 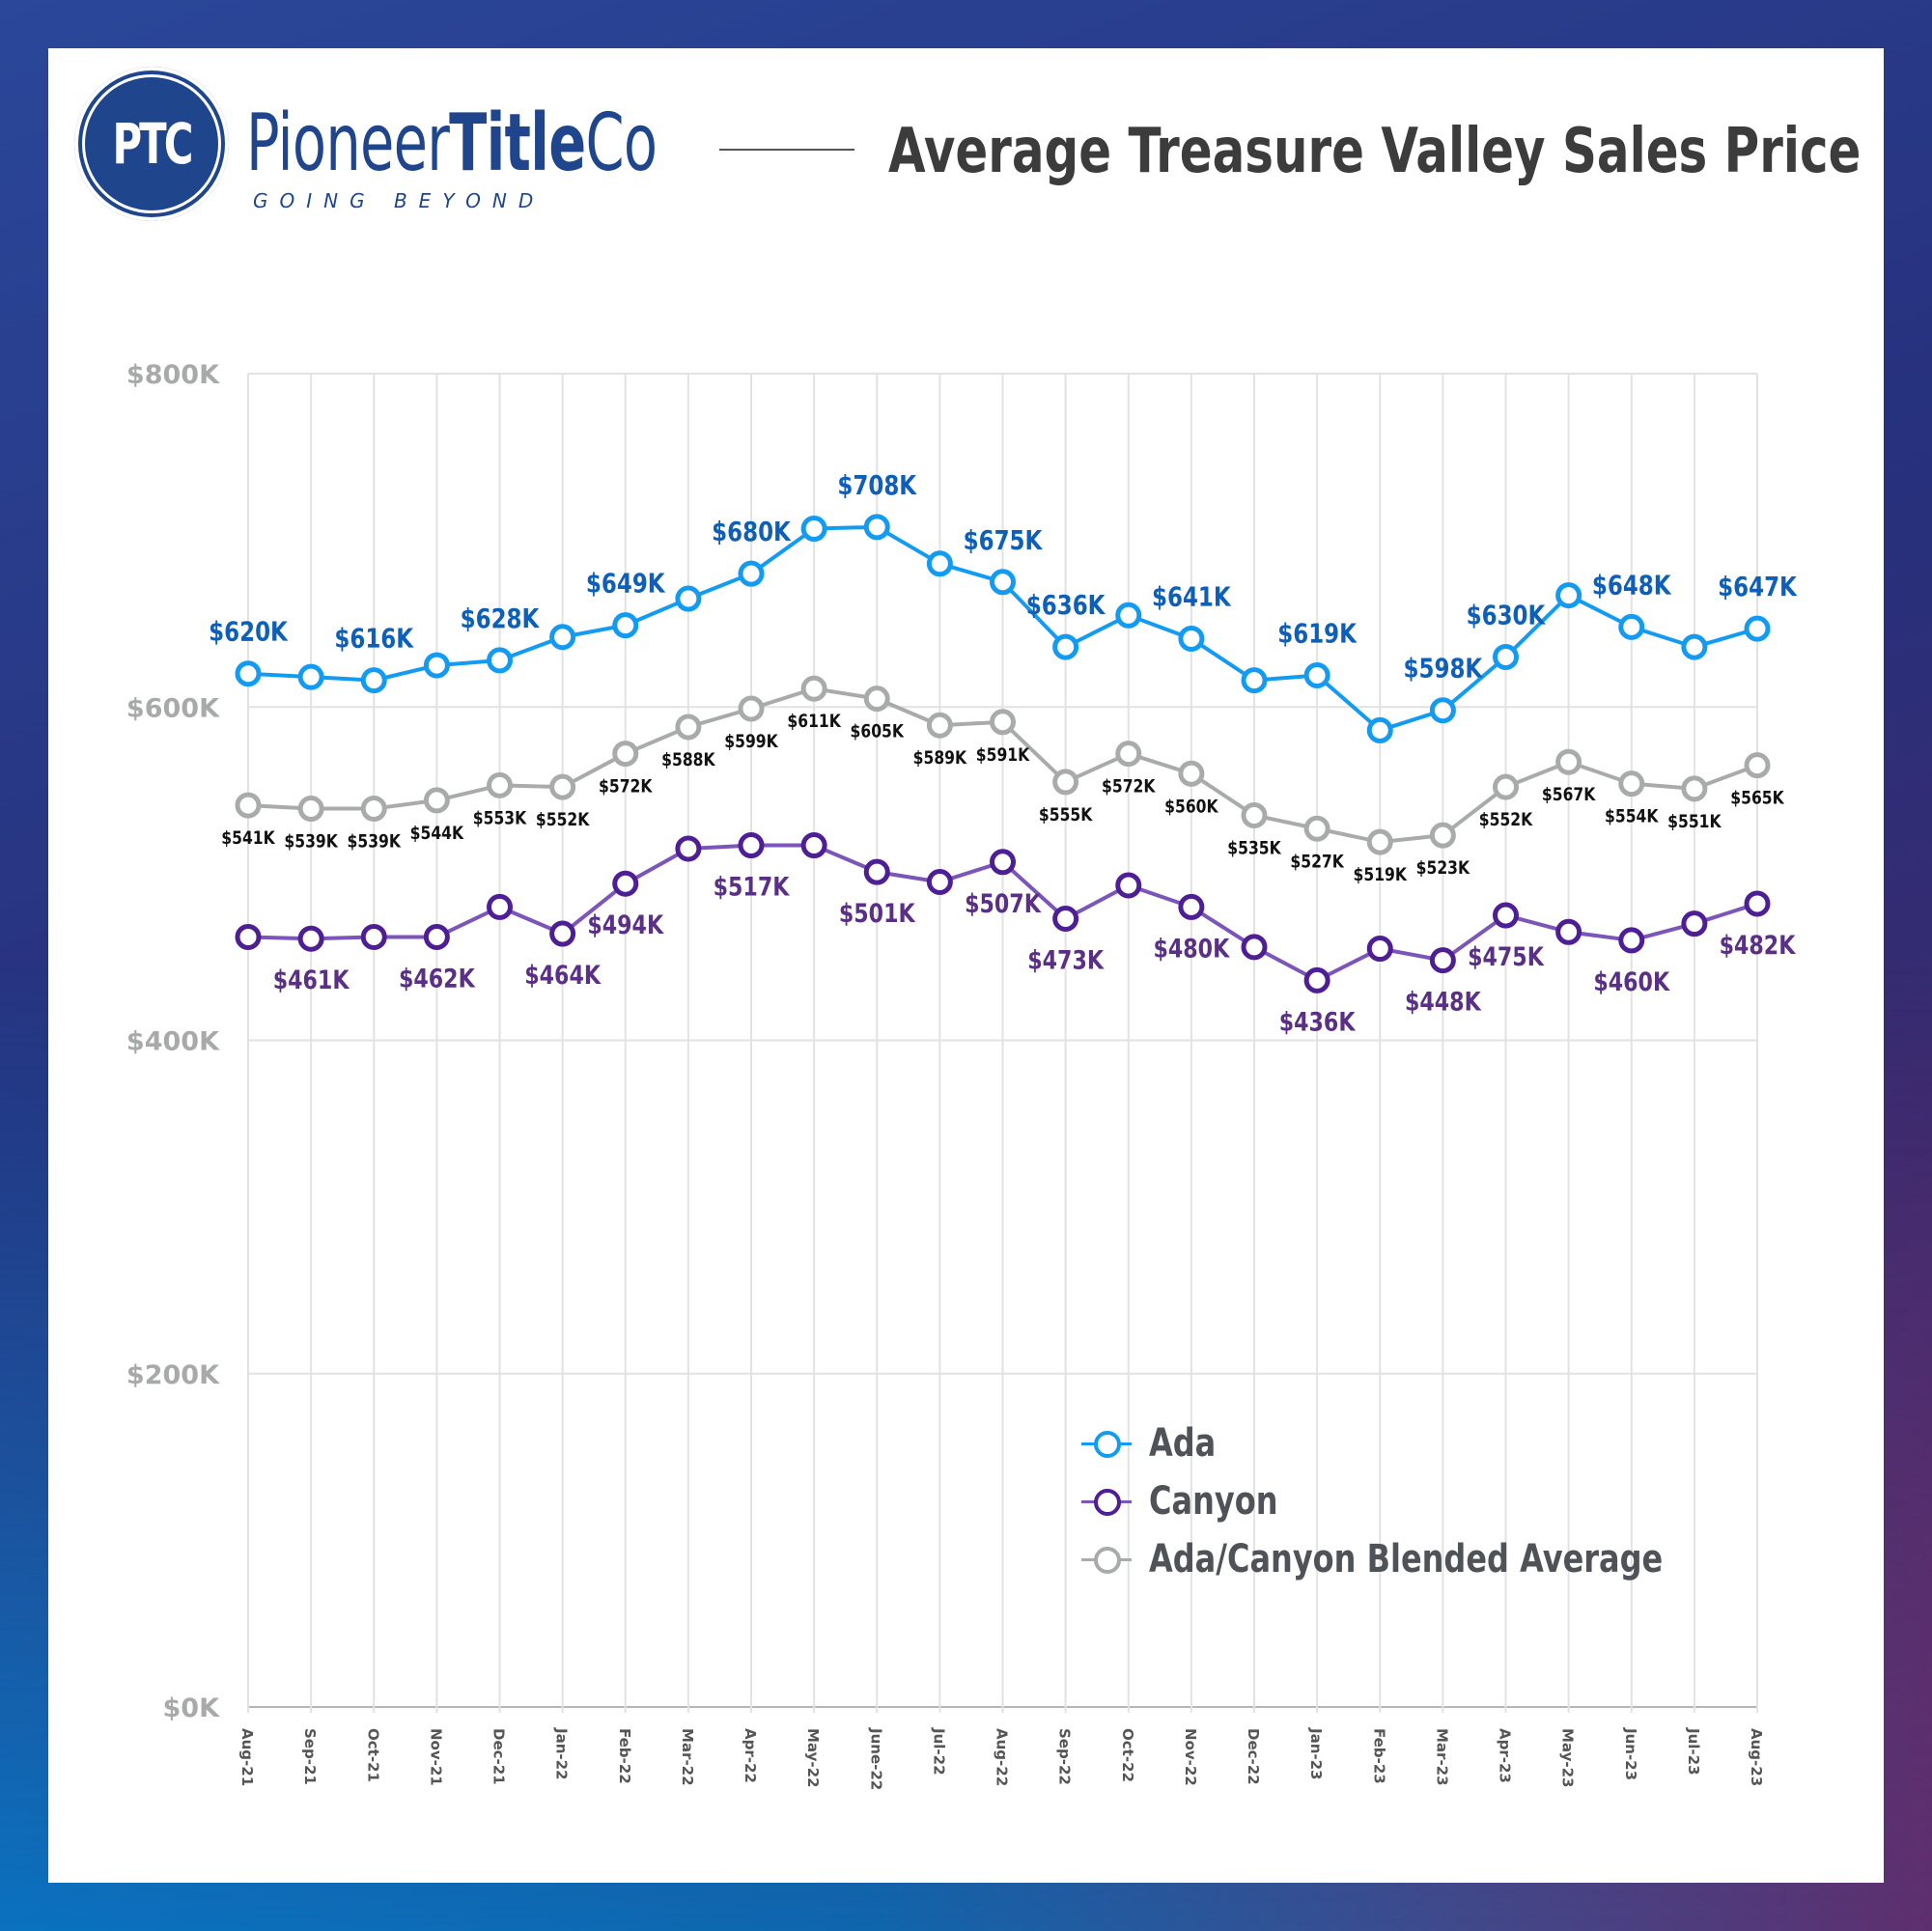 What do you see at coordinates (1569, 795) in the screenshot?
I see `data-label-blended: $567K` at bounding box center [1569, 795].